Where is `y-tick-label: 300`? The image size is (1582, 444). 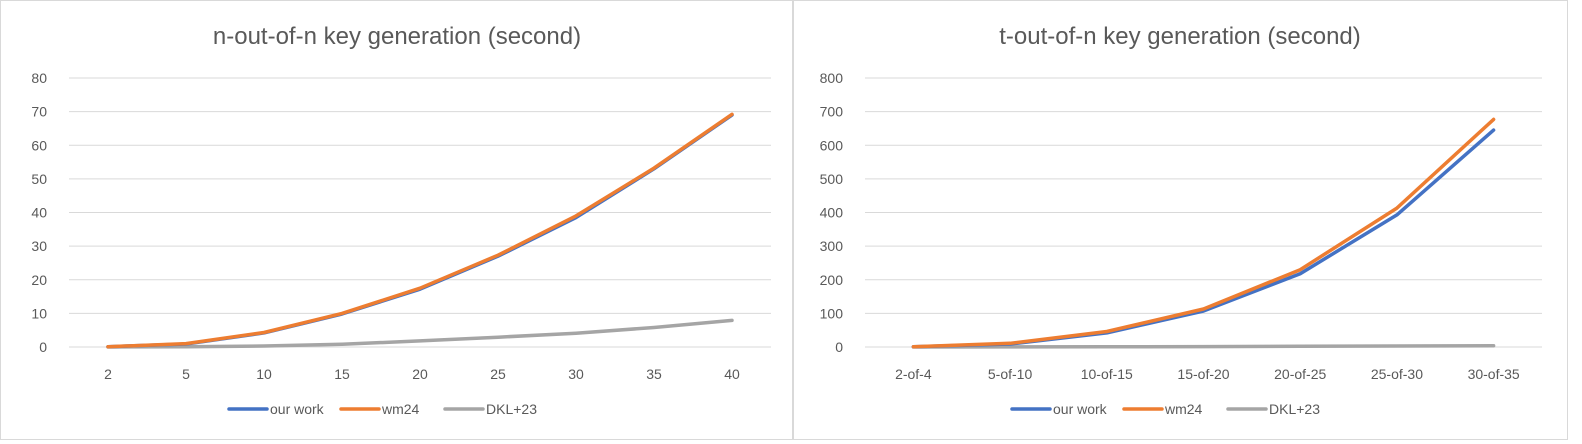 y-tick-label: 300 is located at coordinates (832, 246).